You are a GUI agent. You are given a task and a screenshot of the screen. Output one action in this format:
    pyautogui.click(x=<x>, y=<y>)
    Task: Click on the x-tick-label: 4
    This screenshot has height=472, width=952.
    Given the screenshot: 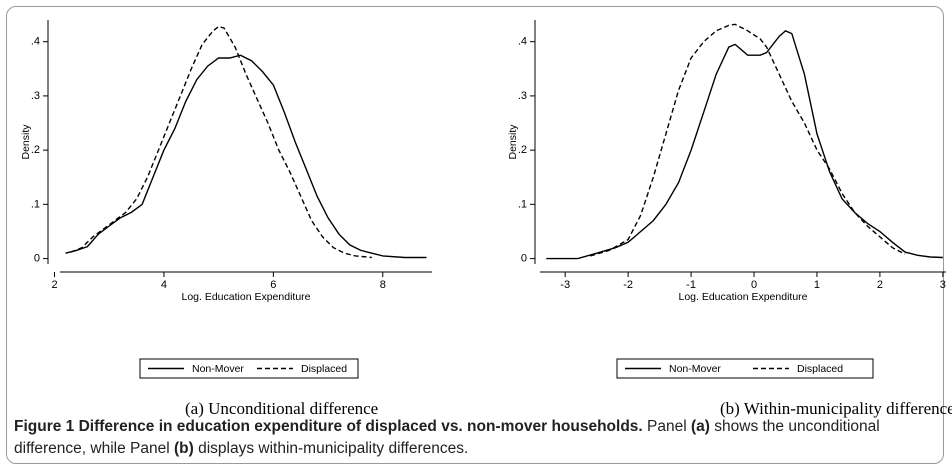 What is the action you would take?
    pyautogui.click(x=164, y=285)
    